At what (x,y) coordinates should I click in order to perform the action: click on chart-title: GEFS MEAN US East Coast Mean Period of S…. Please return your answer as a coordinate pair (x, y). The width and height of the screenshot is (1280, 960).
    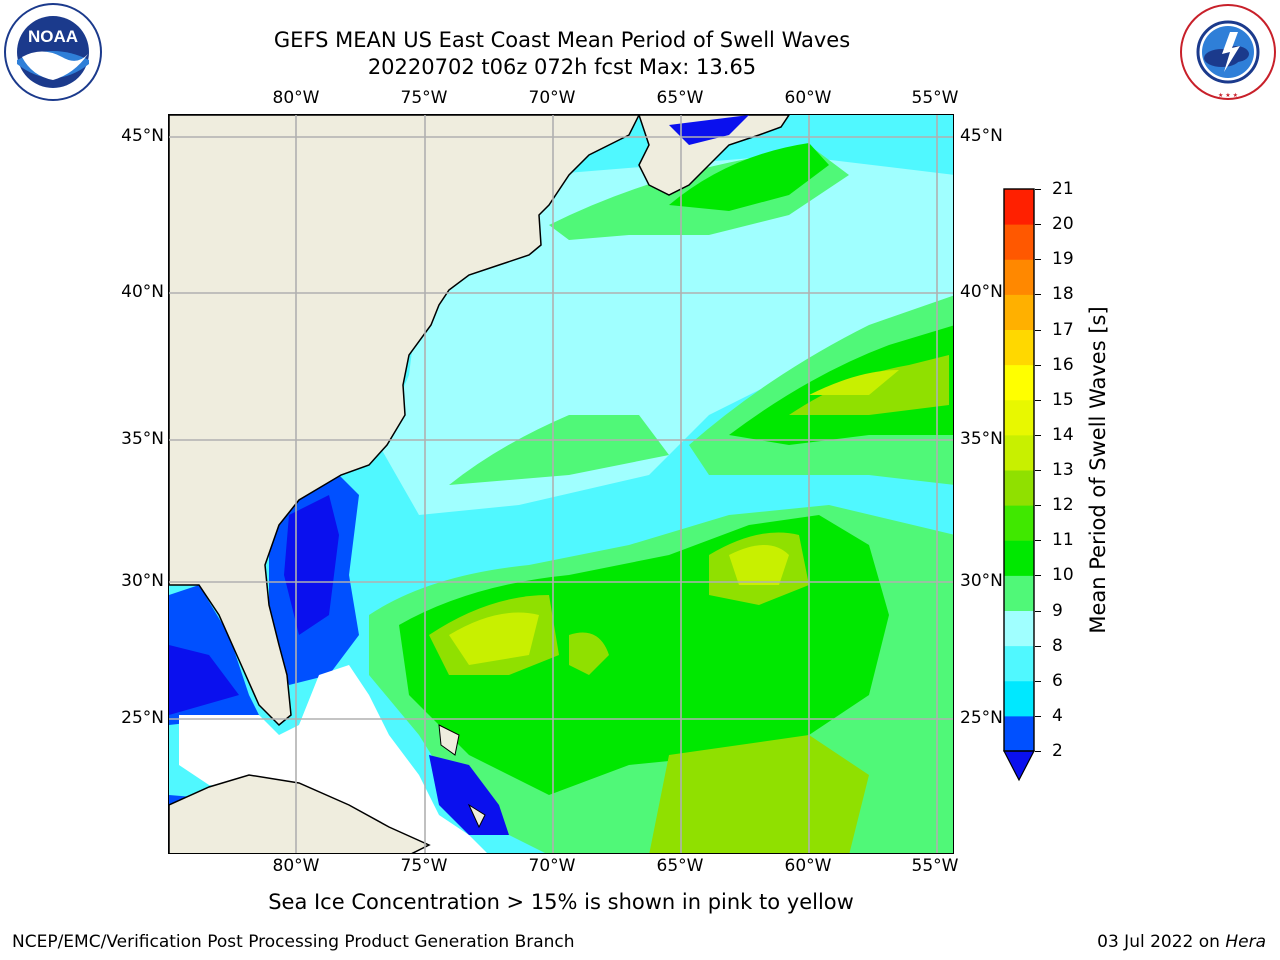
    Looking at the image, I should click on (562, 40).